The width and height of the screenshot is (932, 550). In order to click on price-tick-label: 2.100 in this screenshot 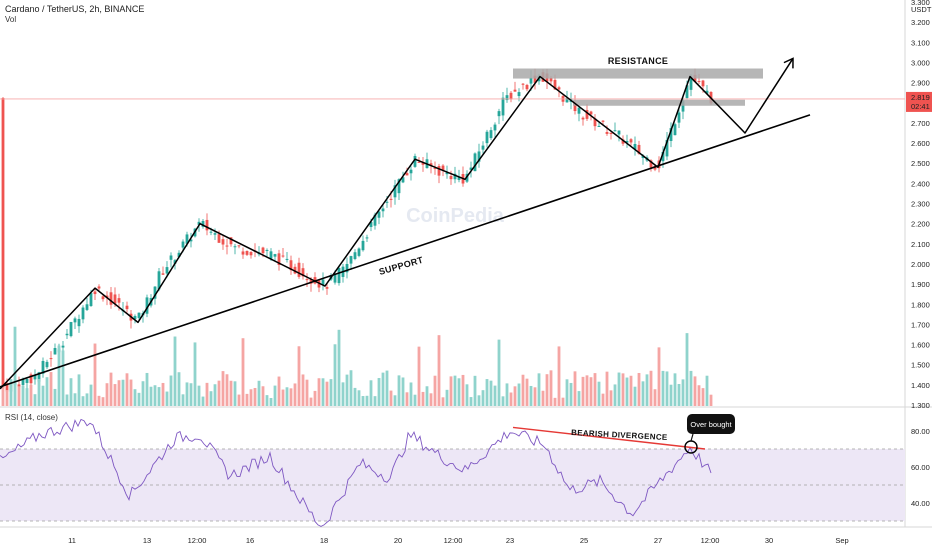, I will do `click(920, 244)`.